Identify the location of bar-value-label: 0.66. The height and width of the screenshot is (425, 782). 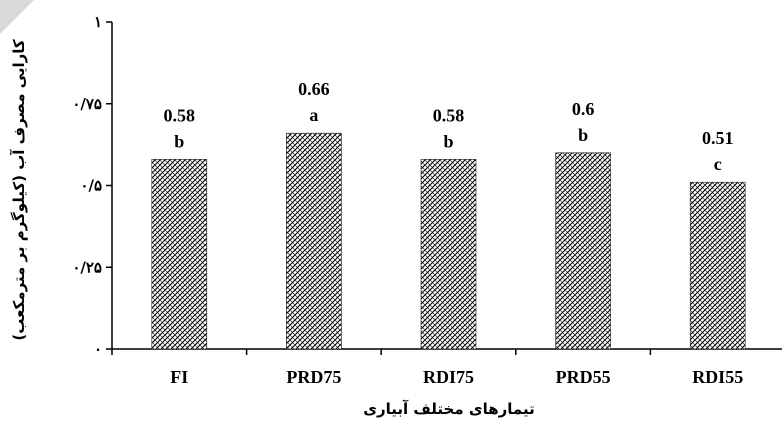
(314, 89).